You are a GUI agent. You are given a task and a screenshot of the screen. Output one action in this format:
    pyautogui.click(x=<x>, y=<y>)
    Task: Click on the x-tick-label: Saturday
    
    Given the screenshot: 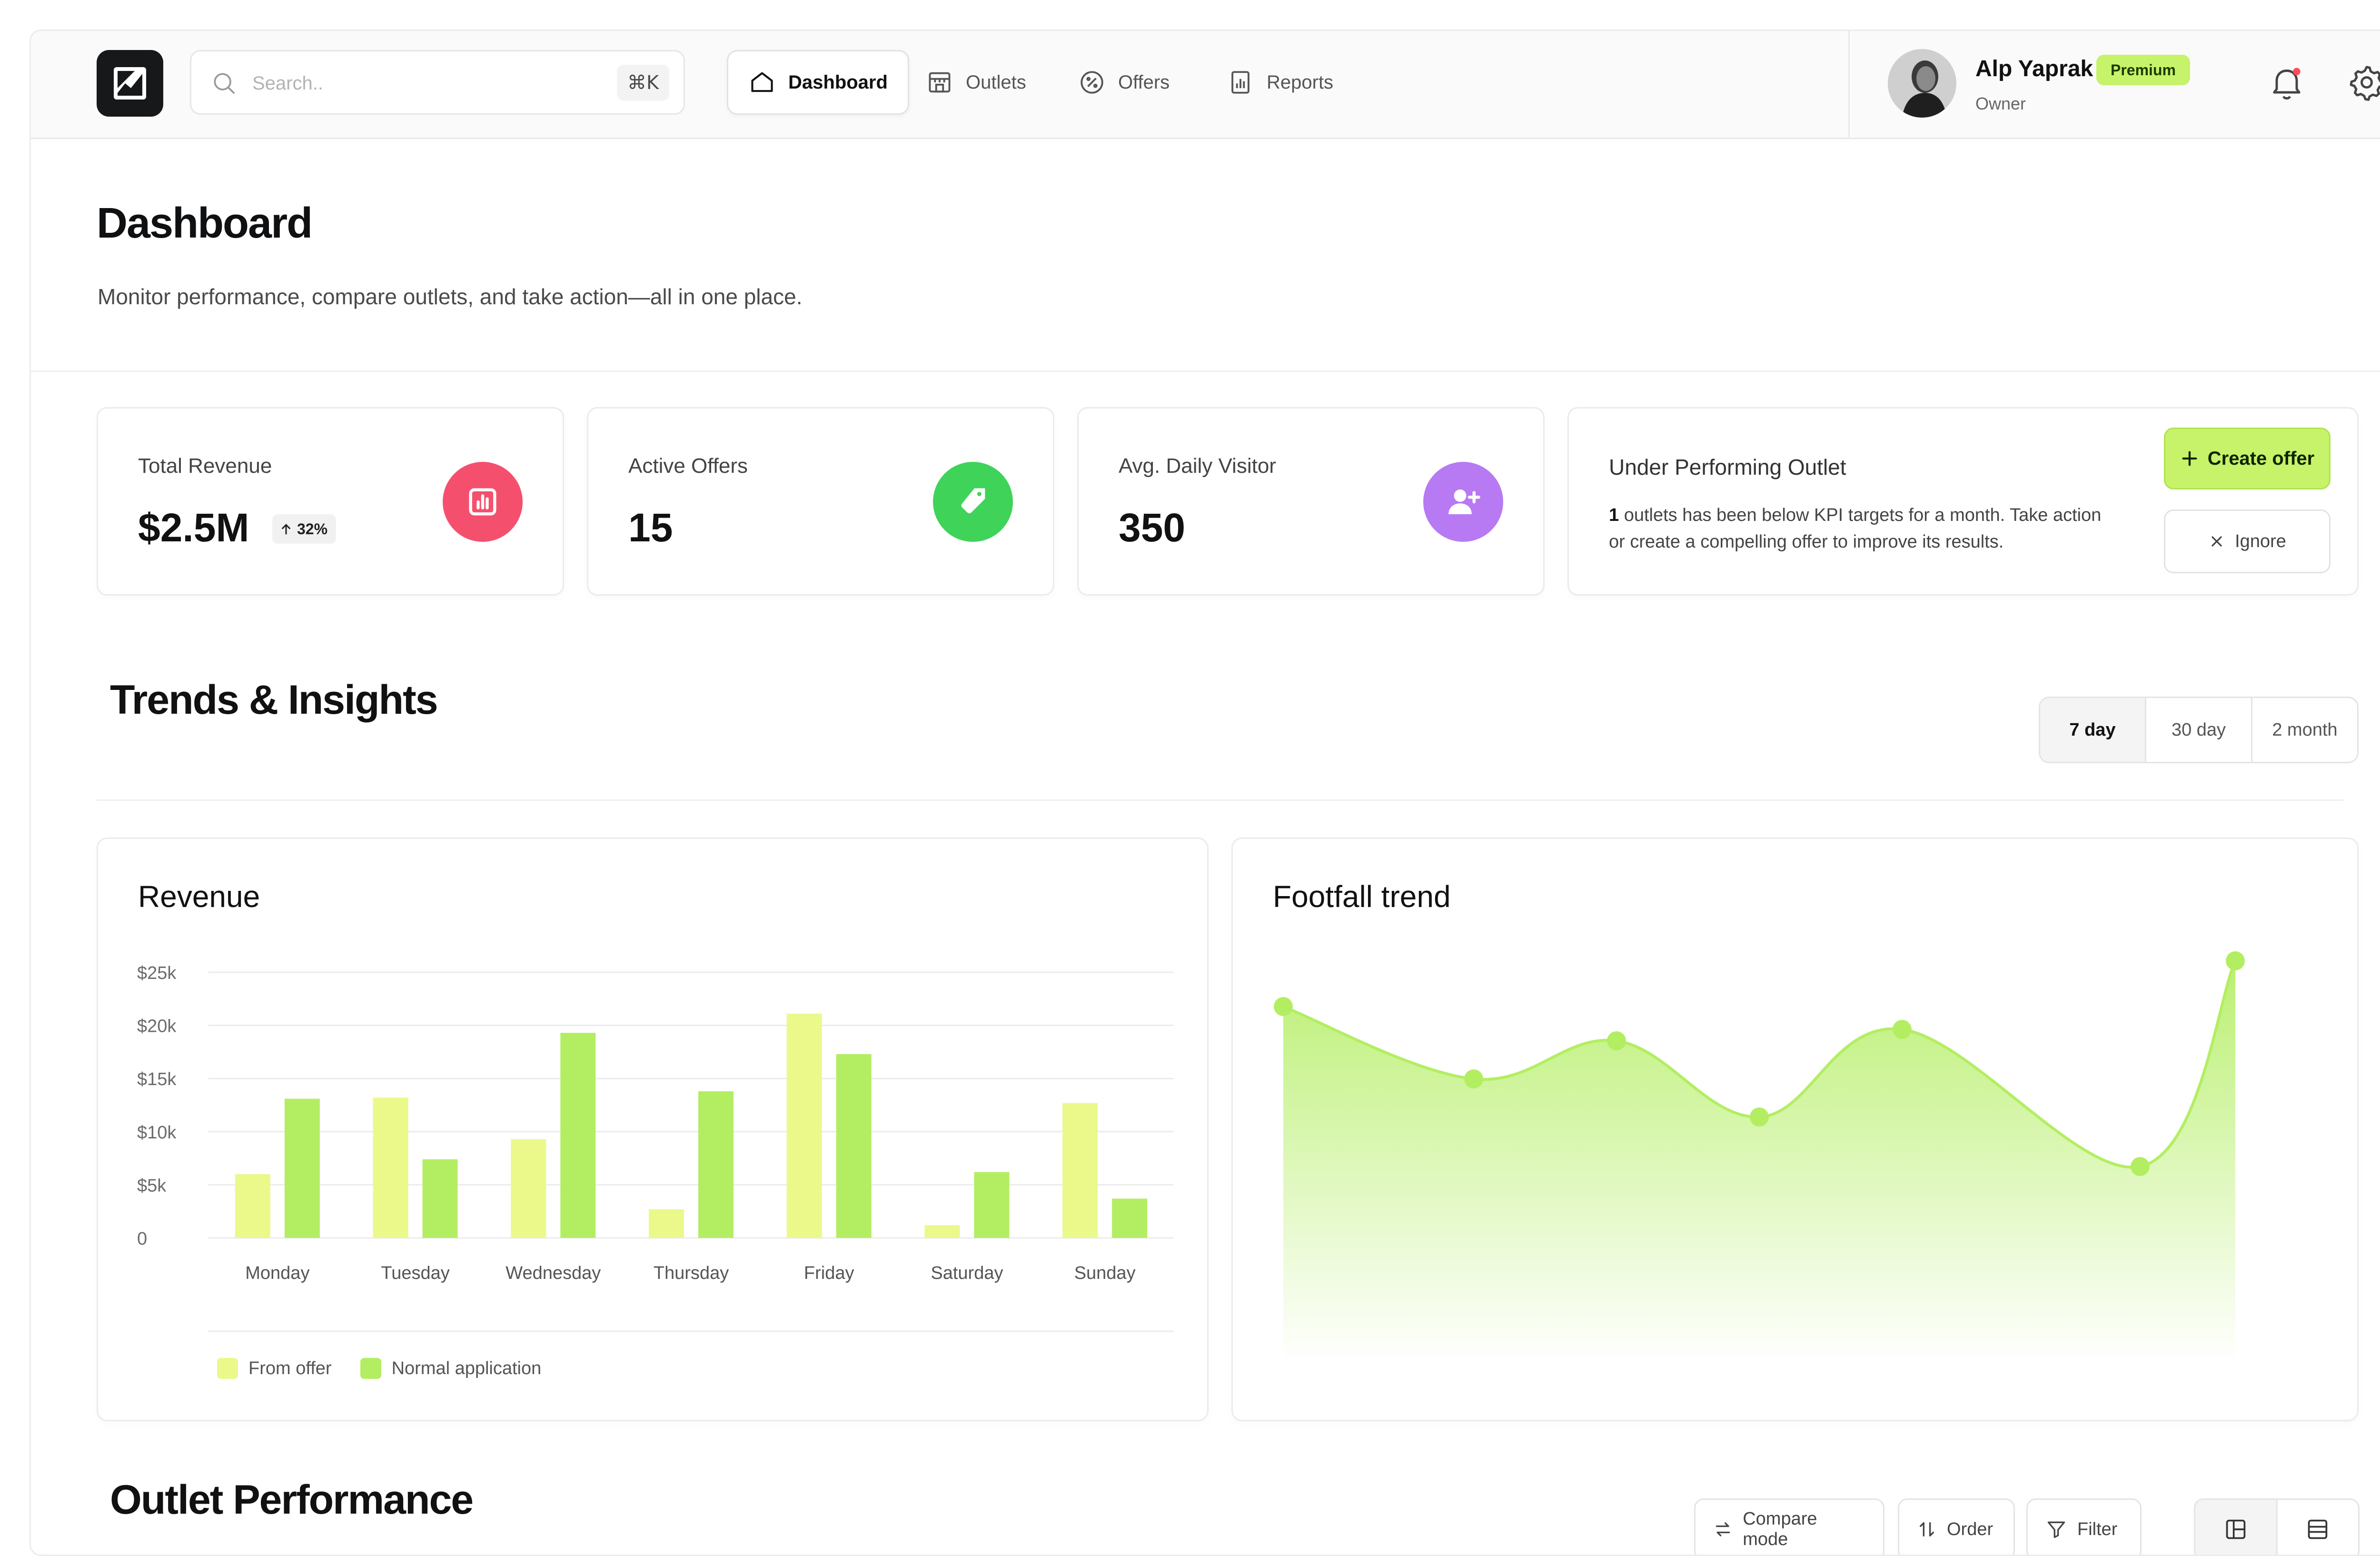 What is the action you would take?
    pyautogui.click(x=967, y=1273)
    